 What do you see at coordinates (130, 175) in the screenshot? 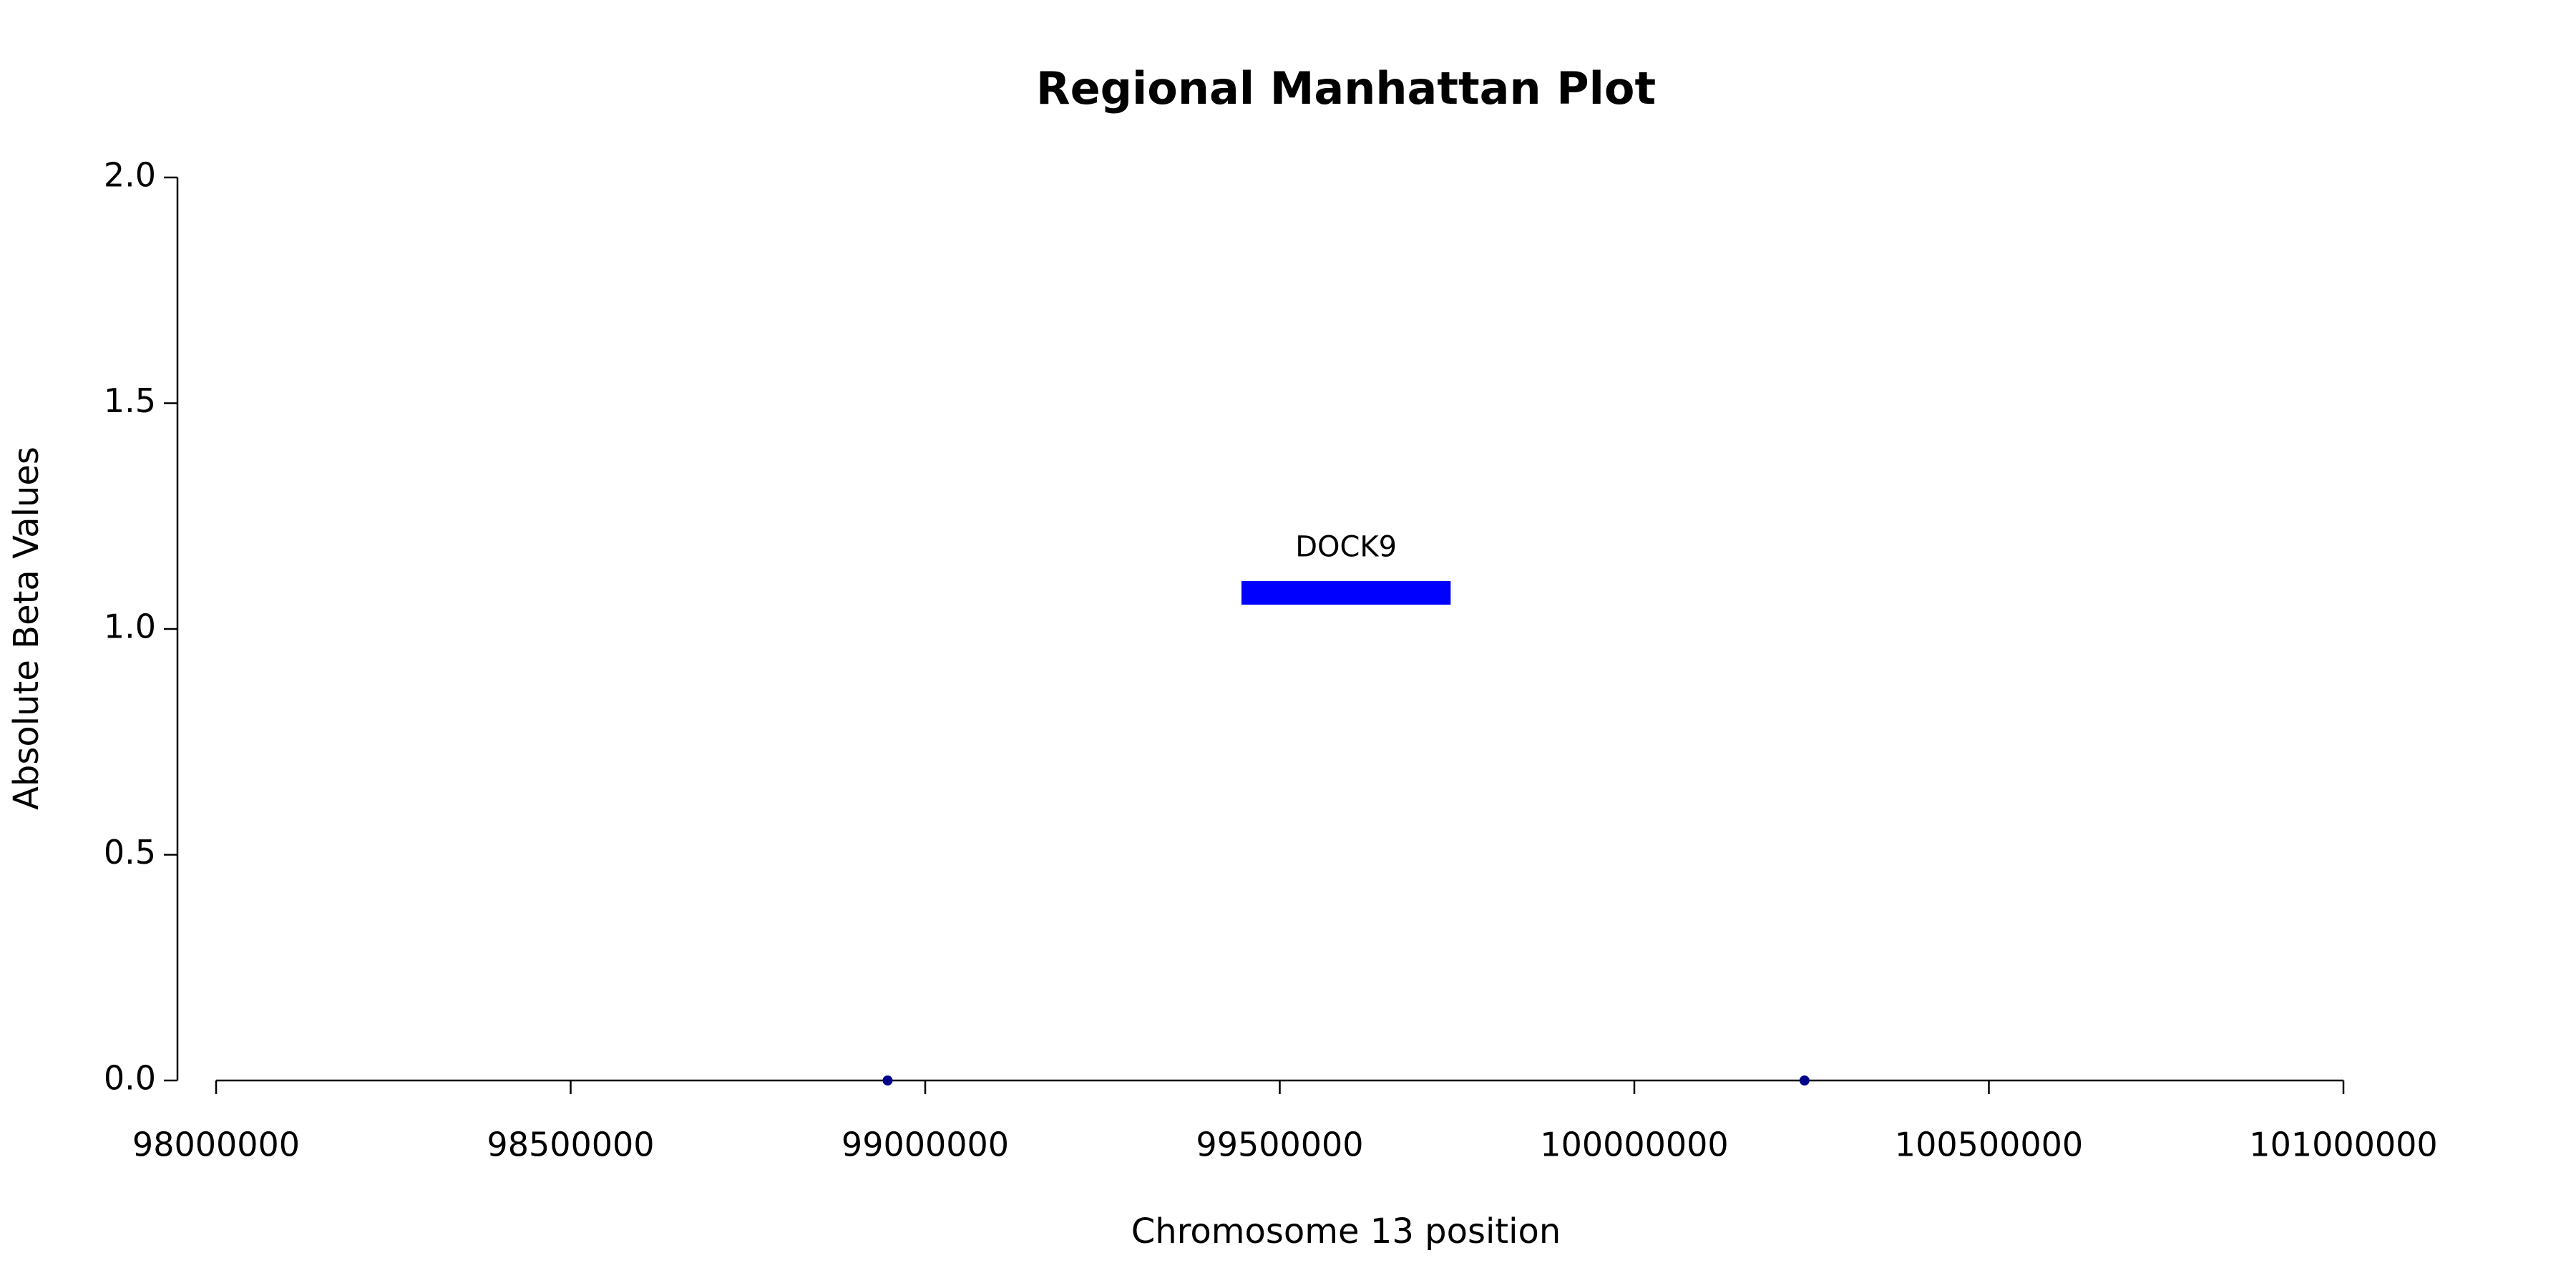
I see `y-tick-label: 2.0` at bounding box center [130, 175].